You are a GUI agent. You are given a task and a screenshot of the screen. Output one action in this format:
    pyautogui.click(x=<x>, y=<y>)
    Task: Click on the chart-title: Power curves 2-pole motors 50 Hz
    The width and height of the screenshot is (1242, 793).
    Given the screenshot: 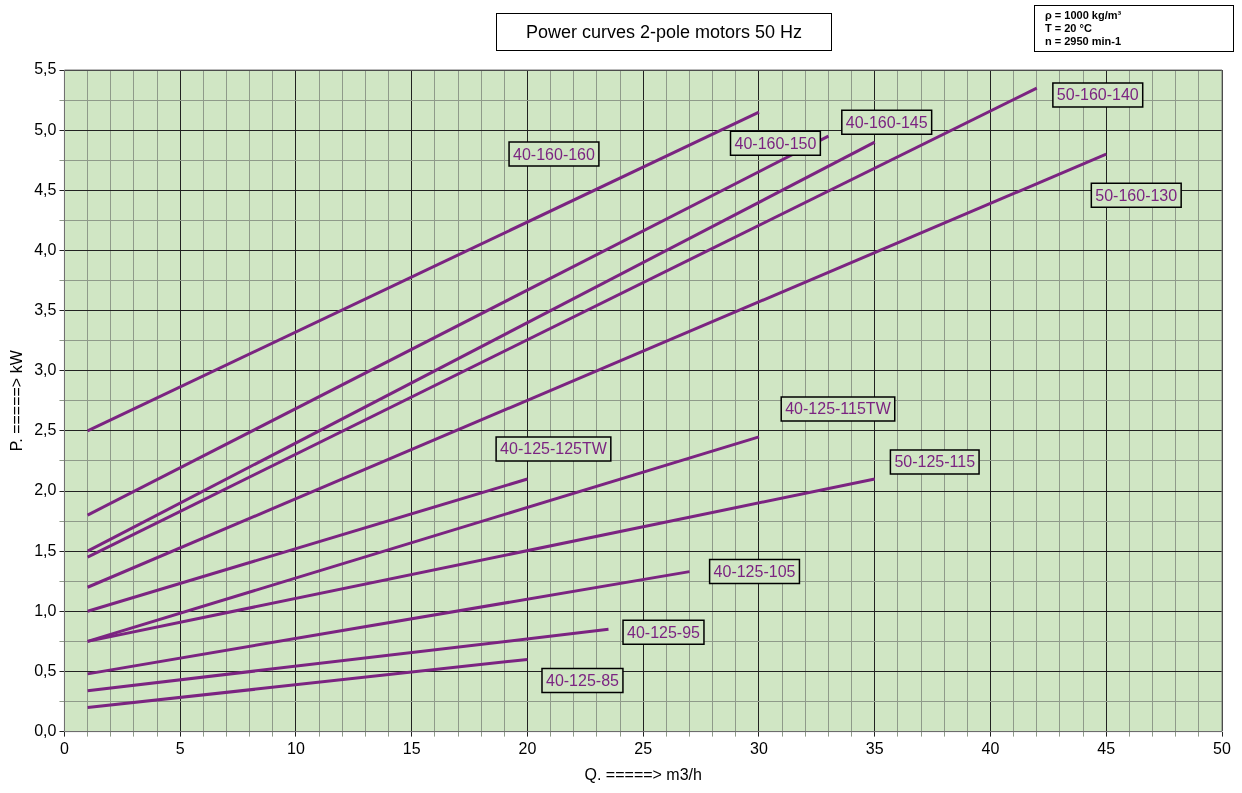 What is the action you would take?
    pyautogui.click(x=664, y=32)
    